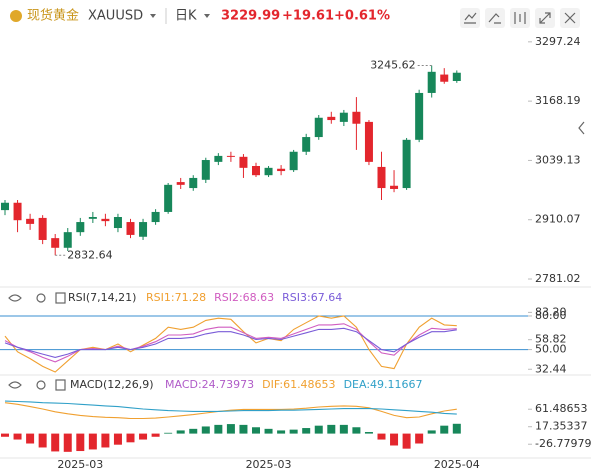  Describe the element at coordinates (558, 278) in the screenshot. I see `y-tick-label: 2781.02` at that location.